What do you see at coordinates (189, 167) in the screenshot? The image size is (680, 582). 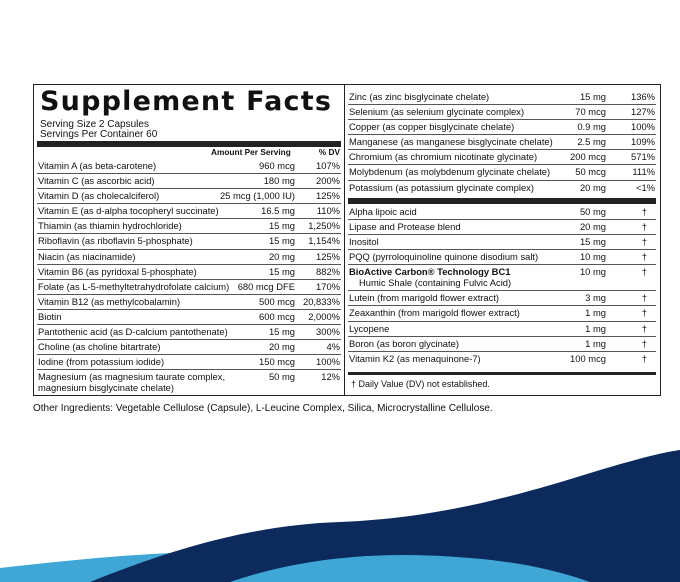 I see `nutrient-row: Vitamin A (as beta-carotene) 960 mcg 107%` at bounding box center [189, 167].